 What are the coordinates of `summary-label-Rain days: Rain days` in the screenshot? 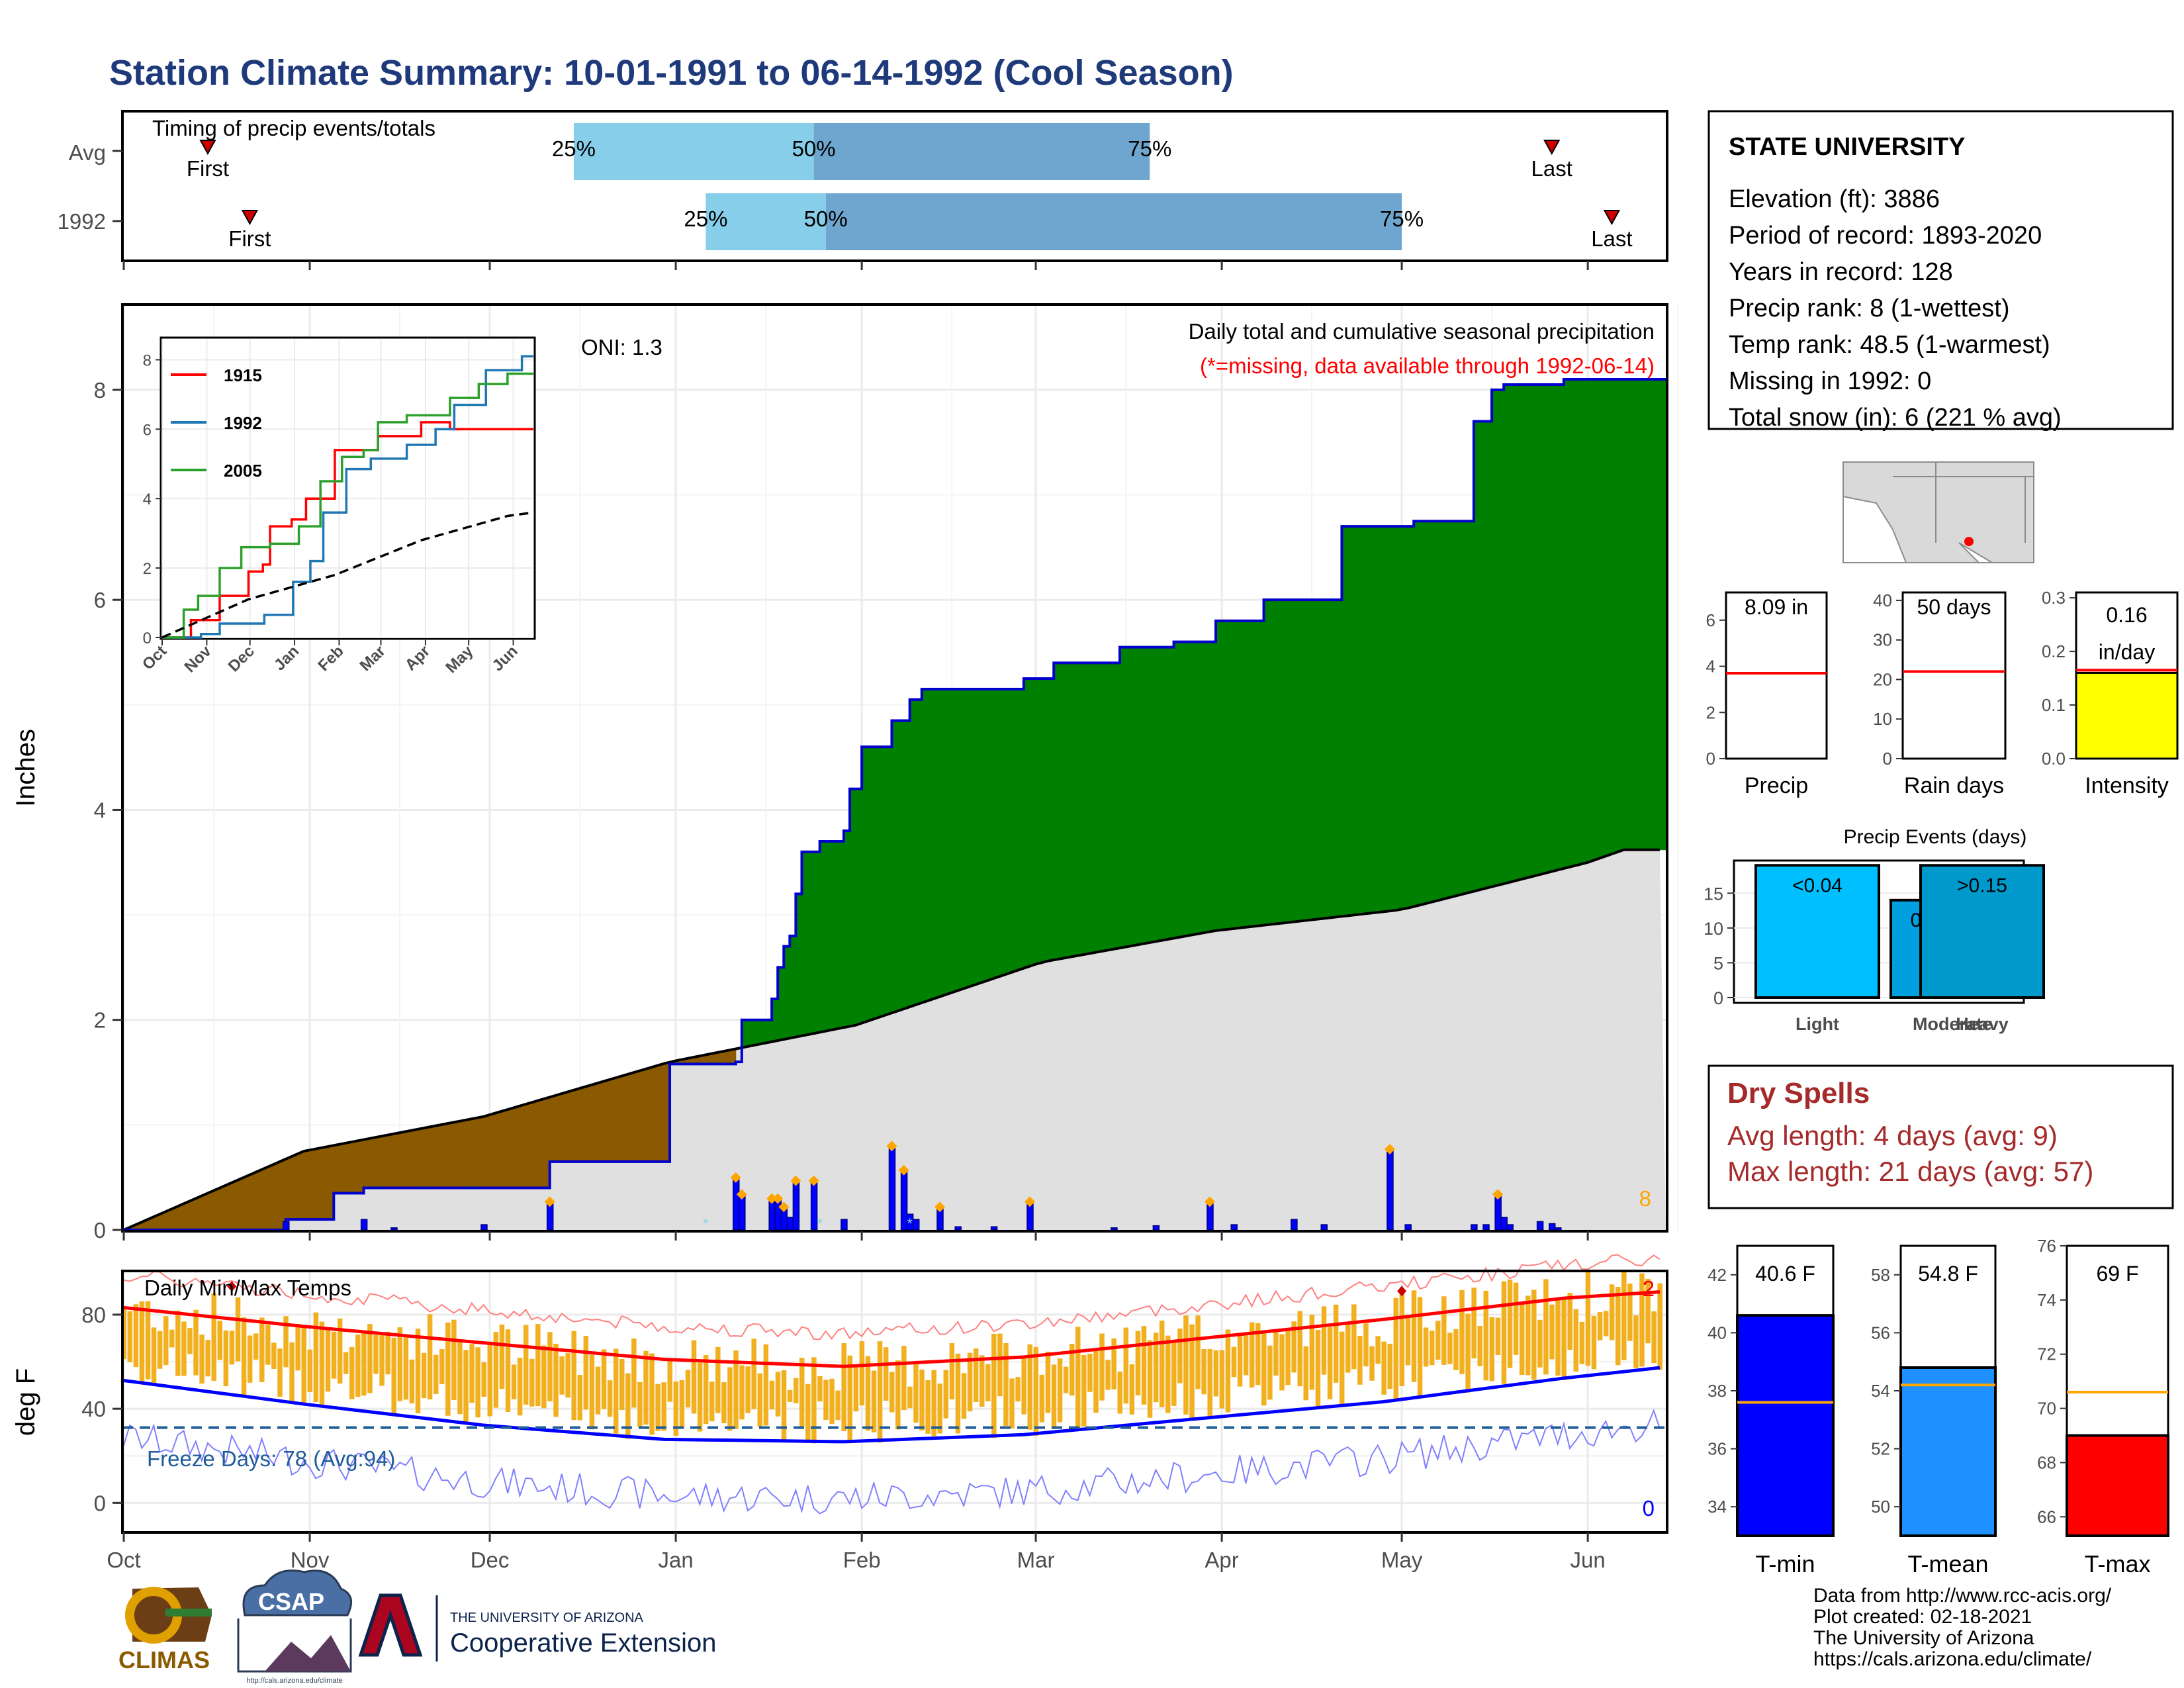 It's located at (1954, 785).